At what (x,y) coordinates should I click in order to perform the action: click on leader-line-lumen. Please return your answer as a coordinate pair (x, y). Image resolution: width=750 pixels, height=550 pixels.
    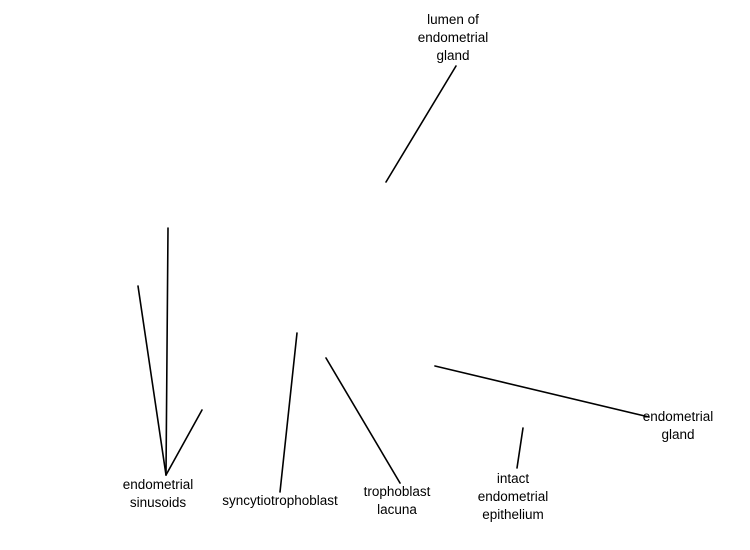
    Looking at the image, I should click on (421, 124).